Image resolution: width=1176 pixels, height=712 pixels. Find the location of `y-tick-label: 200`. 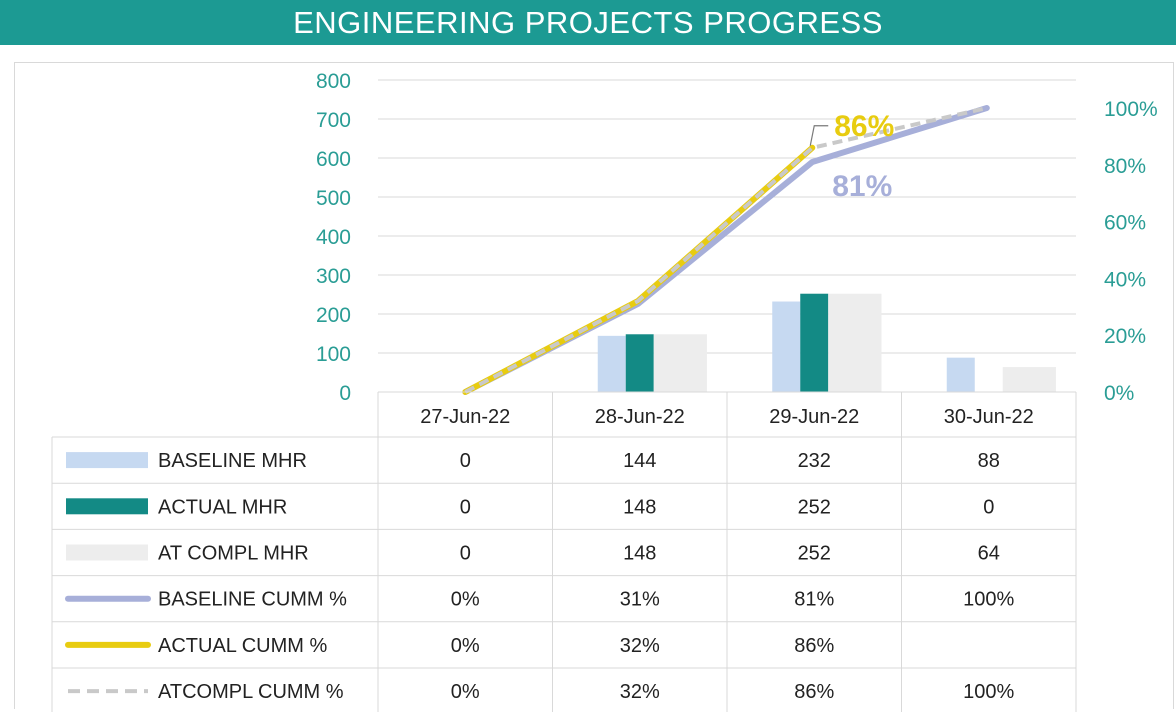

y-tick-label: 200 is located at coordinates (333, 315).